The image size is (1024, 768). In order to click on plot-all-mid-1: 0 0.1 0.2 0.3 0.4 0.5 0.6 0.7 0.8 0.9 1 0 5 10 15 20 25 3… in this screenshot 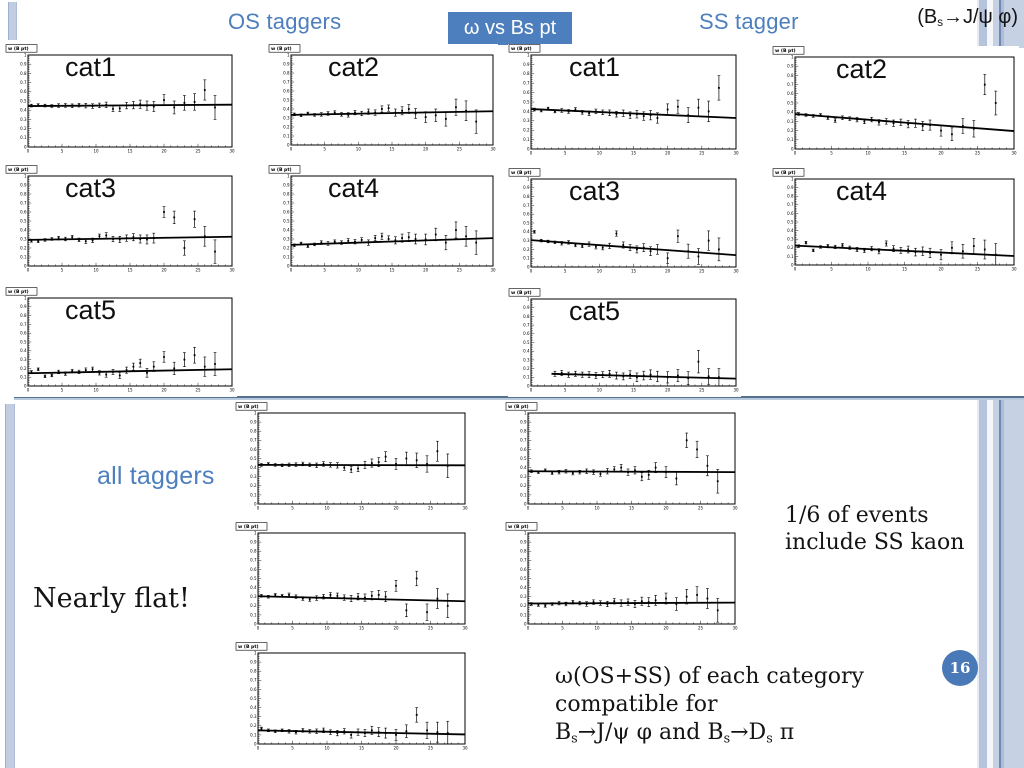, I will do `click(352, 458)`.